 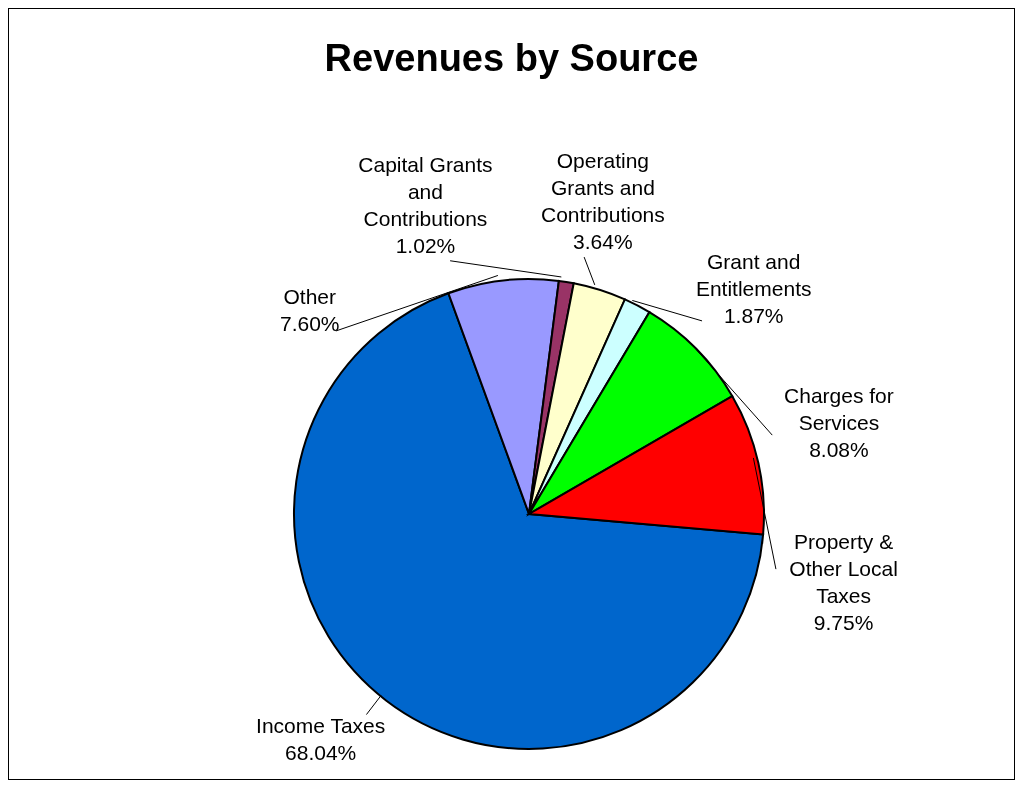 What do you see at coordinates (310, 296) in the screenshot?
I see `slice-label: Other` at bounding box center [310, 296].